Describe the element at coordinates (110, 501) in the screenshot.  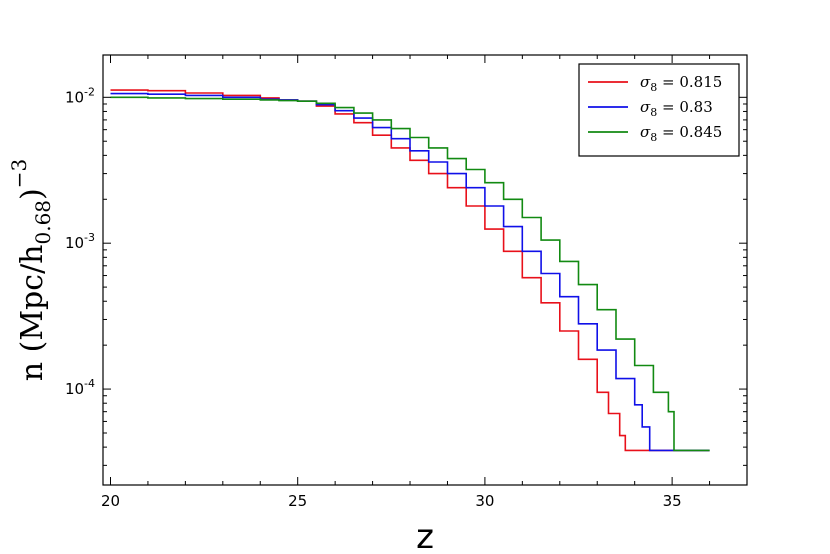
I see `x-tick-label: 20` at that location.